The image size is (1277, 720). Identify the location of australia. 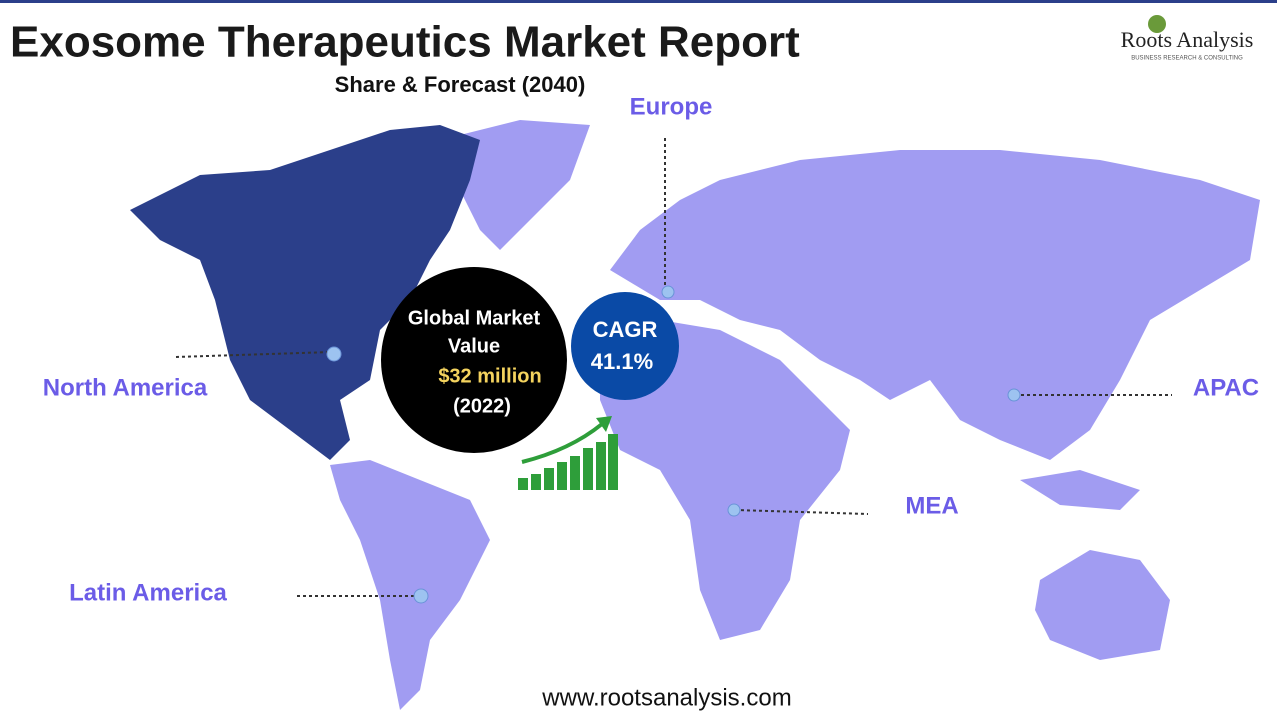
(1102, 605).